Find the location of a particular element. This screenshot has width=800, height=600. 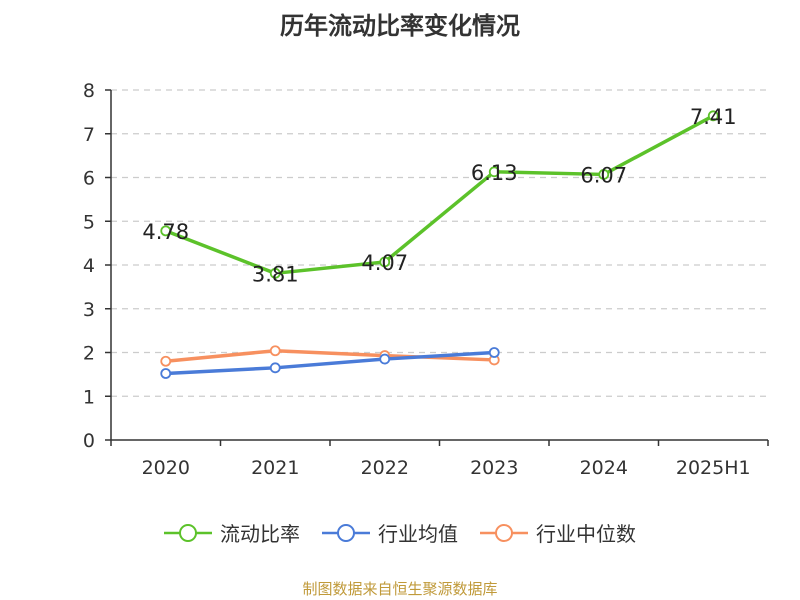

data-label: 4.78 is located at coordinates (165, 232).